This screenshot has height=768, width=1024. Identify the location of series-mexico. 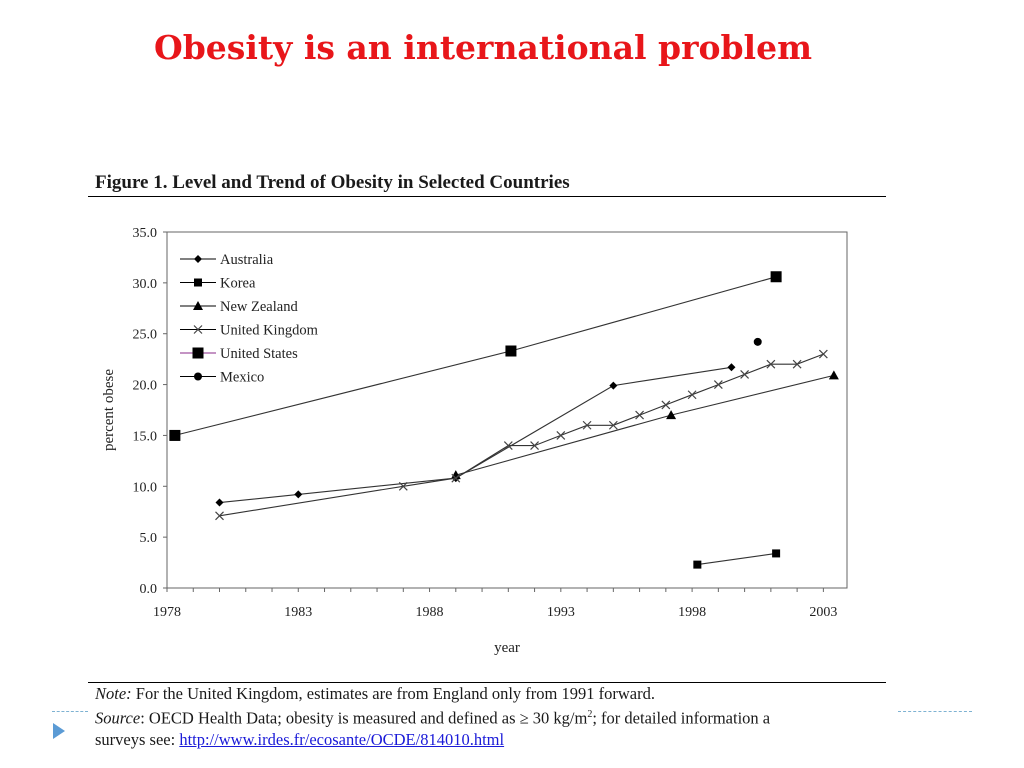
(757, 341).